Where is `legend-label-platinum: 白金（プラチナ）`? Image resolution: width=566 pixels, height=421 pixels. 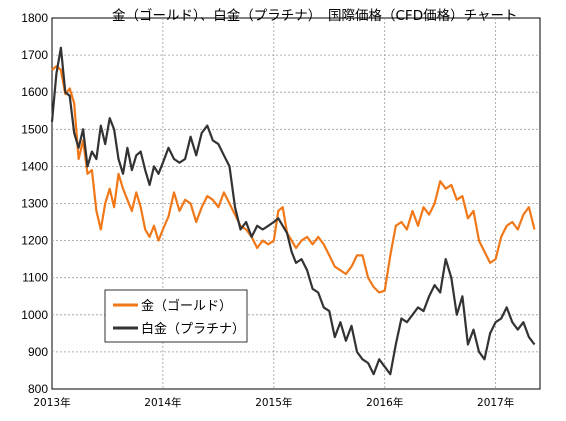 legend-label-platinum: 白金（プラチナ） is located at coordinates (193, 329).